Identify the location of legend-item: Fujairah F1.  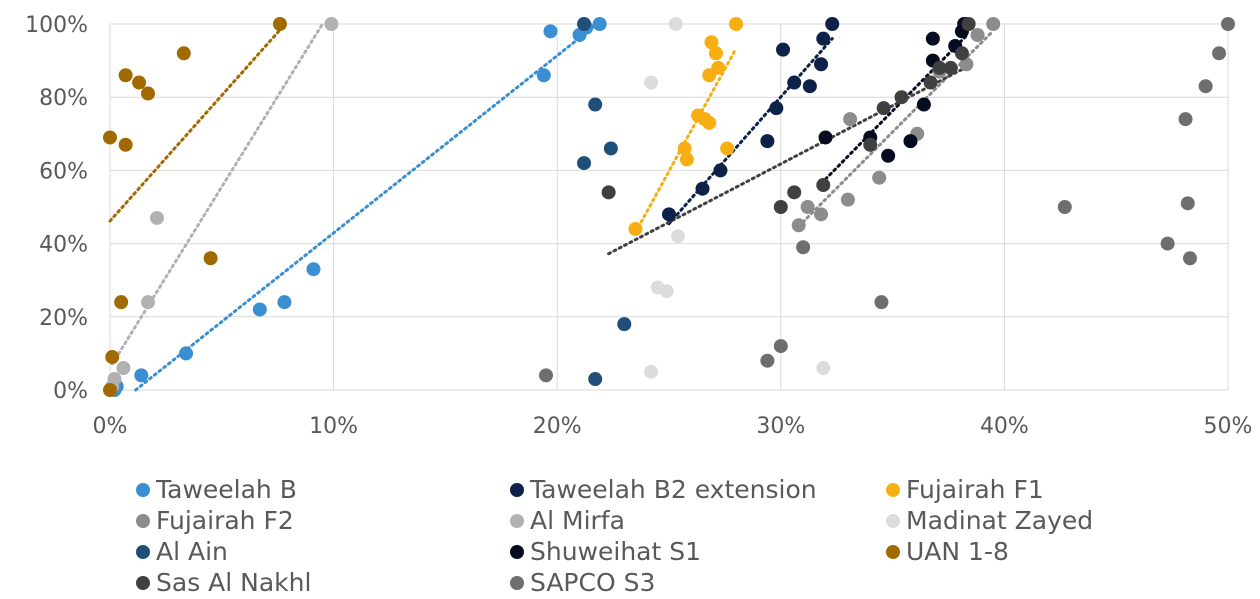
(965, 489).